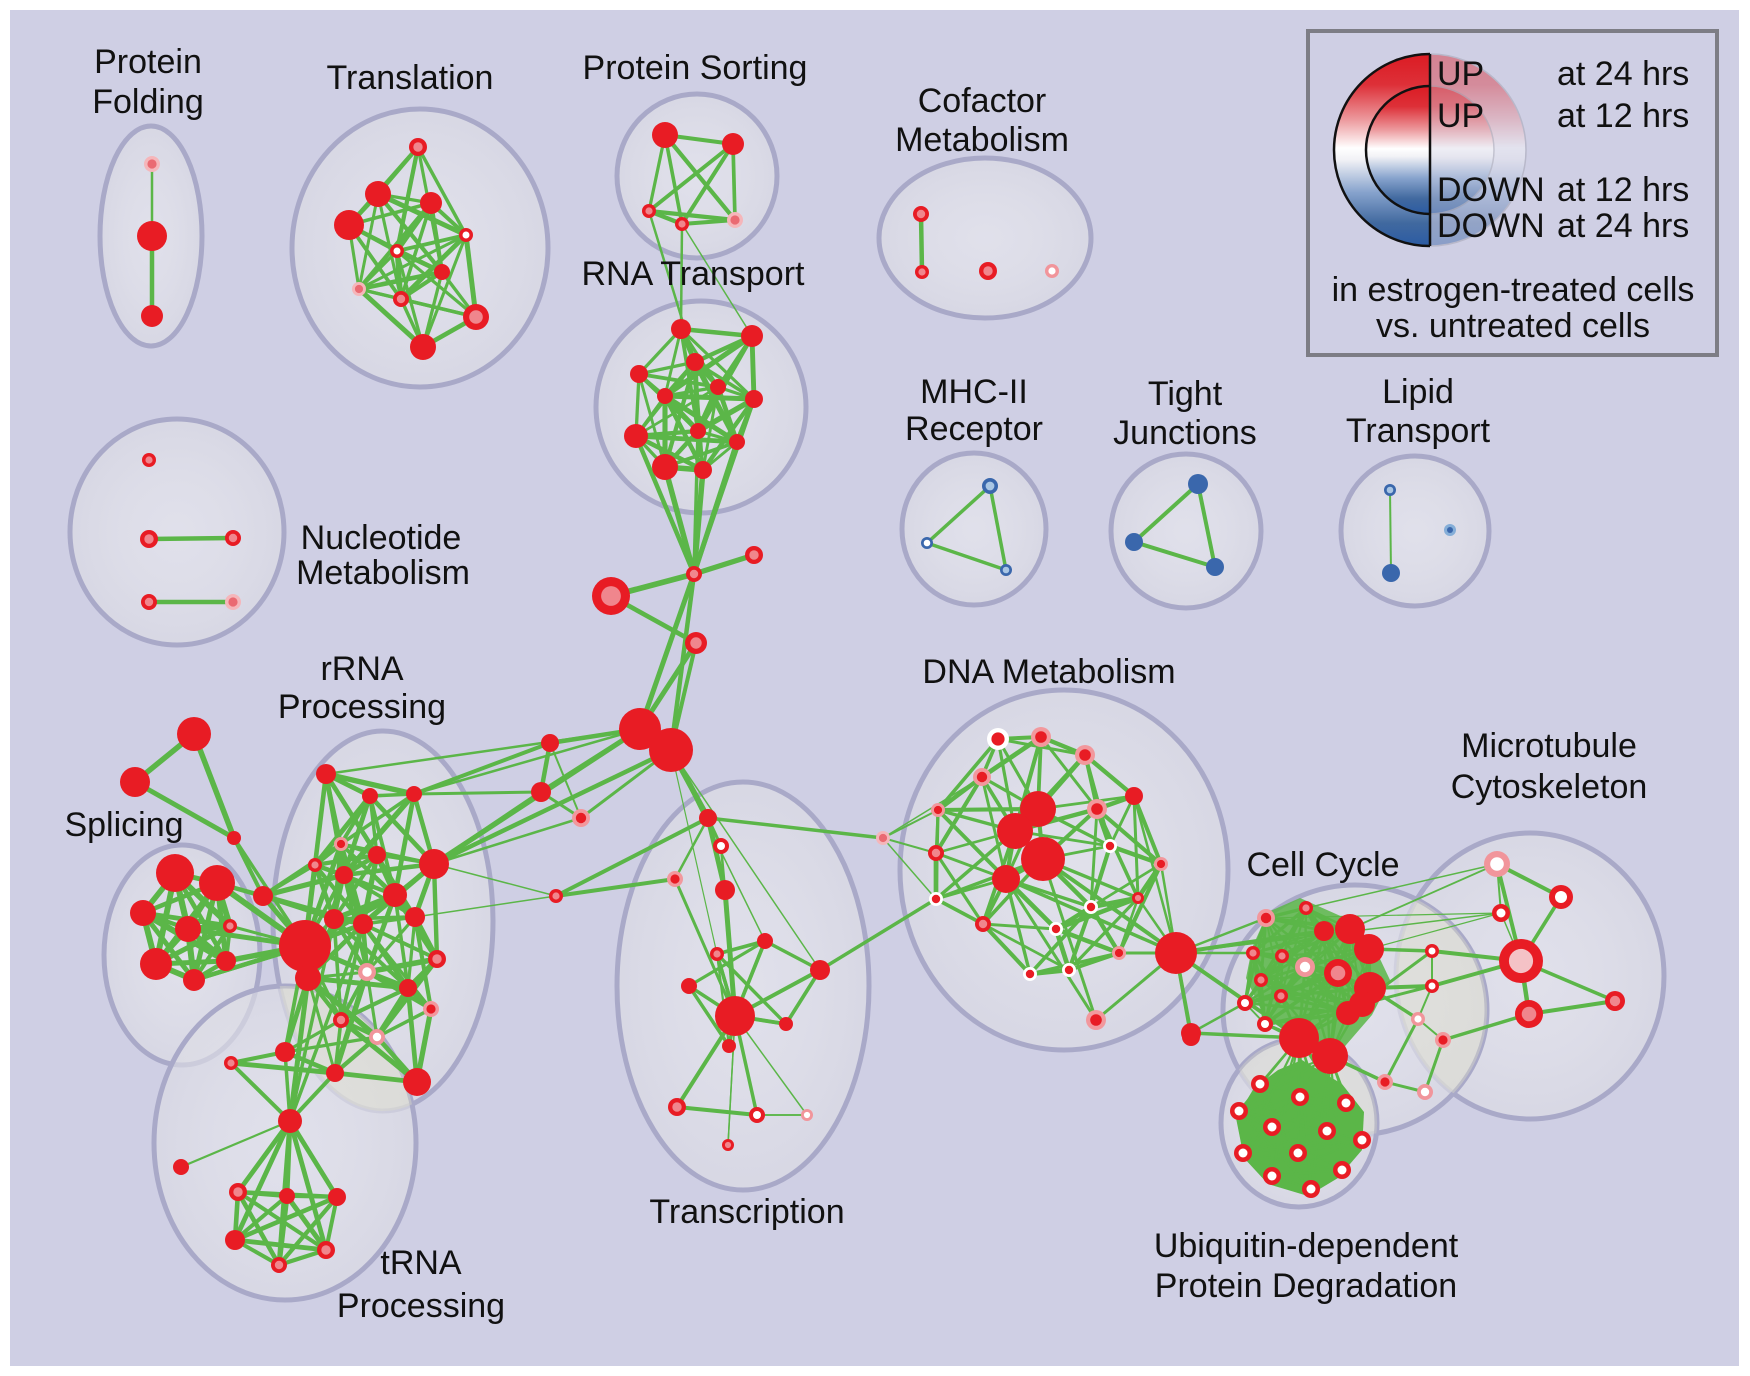 This screenshot has width=1750, height=1376. Describe the element at coordinates (1185, 394) in the screenshot. I see `svg-text: Tight` at that location.